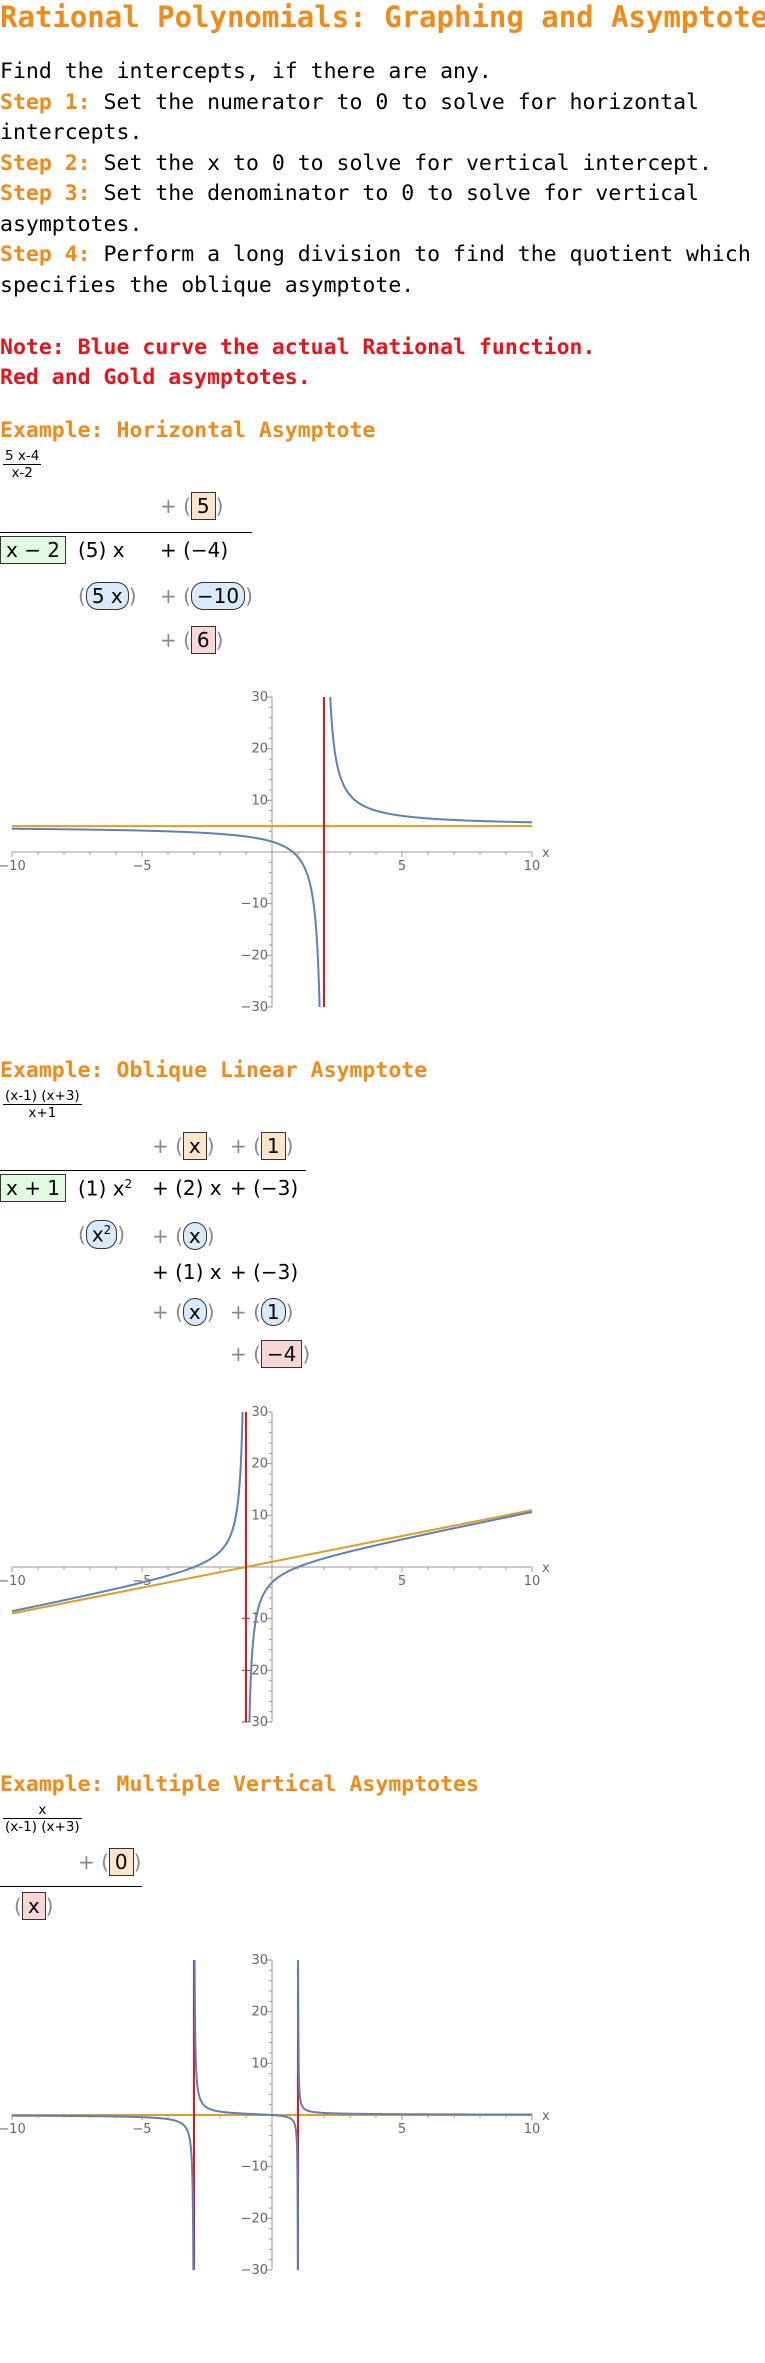 The image size is (765, 2363). I want to click on remainder-box: 6, so click(203, 640).